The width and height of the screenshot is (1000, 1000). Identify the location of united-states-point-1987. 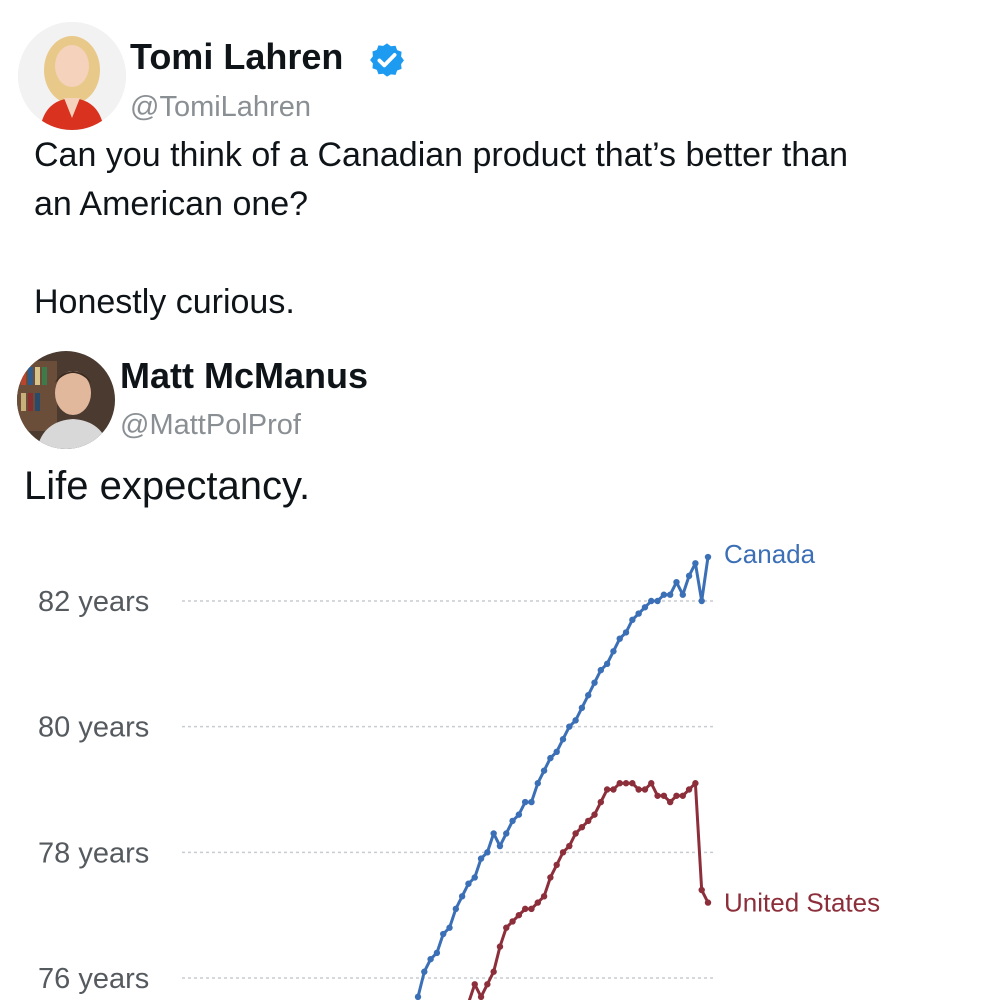
(493, 971).